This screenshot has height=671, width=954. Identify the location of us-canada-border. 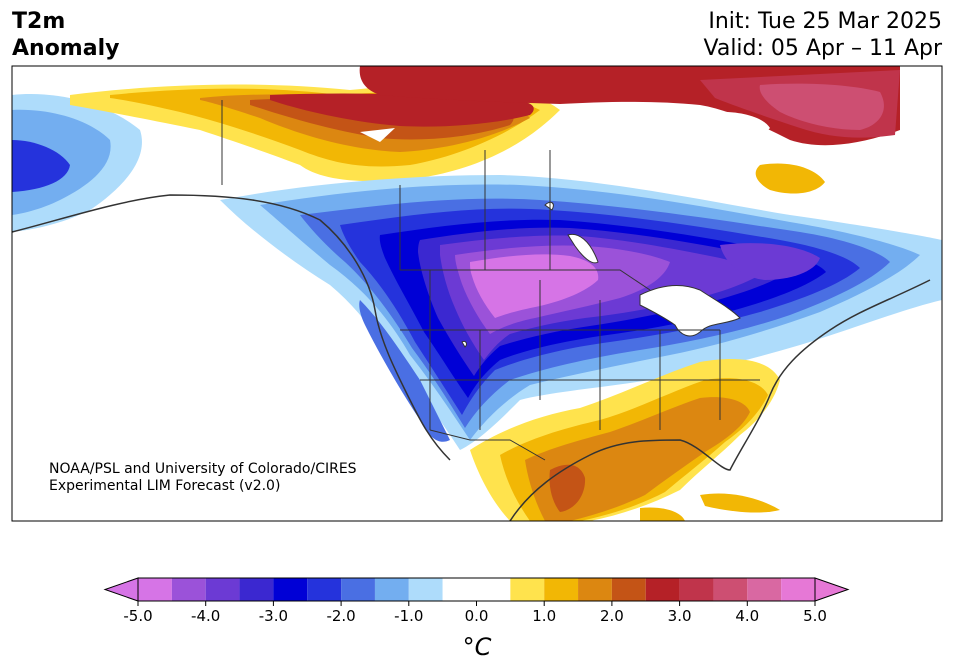
(525, 280).